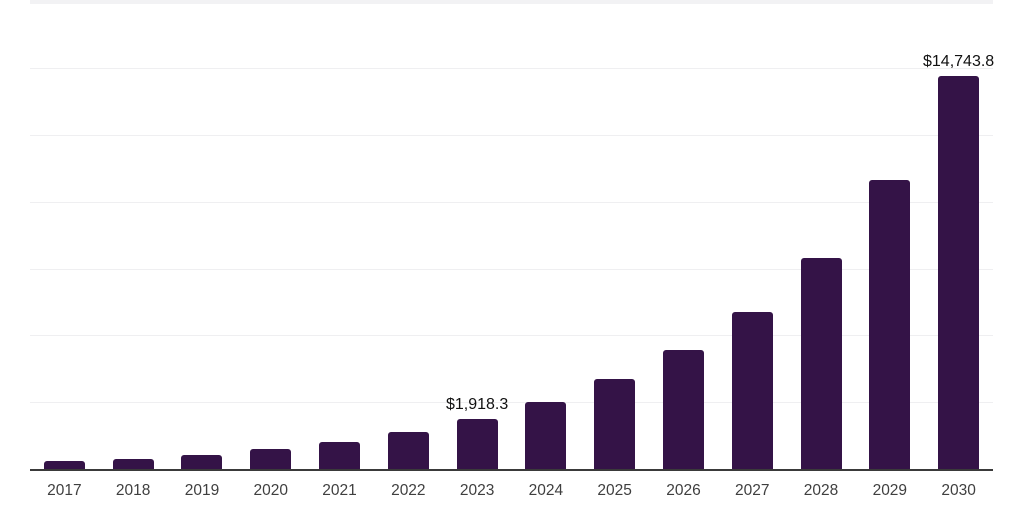 This screenshot has height=512, width=1024. Describe the element at coordinates (752, 490) in the screenshot. I see `x-tick-label-2027: 2027` at that location.